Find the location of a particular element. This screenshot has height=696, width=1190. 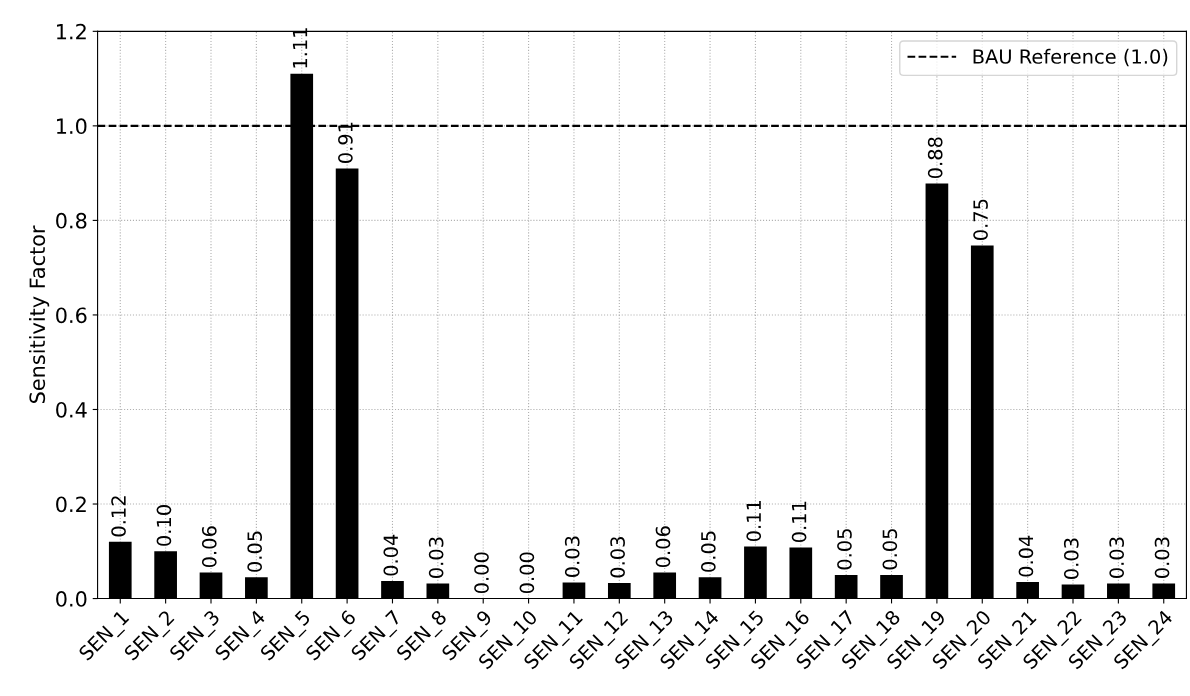

data-label: 0.12 is located at coordinates (118, 516).